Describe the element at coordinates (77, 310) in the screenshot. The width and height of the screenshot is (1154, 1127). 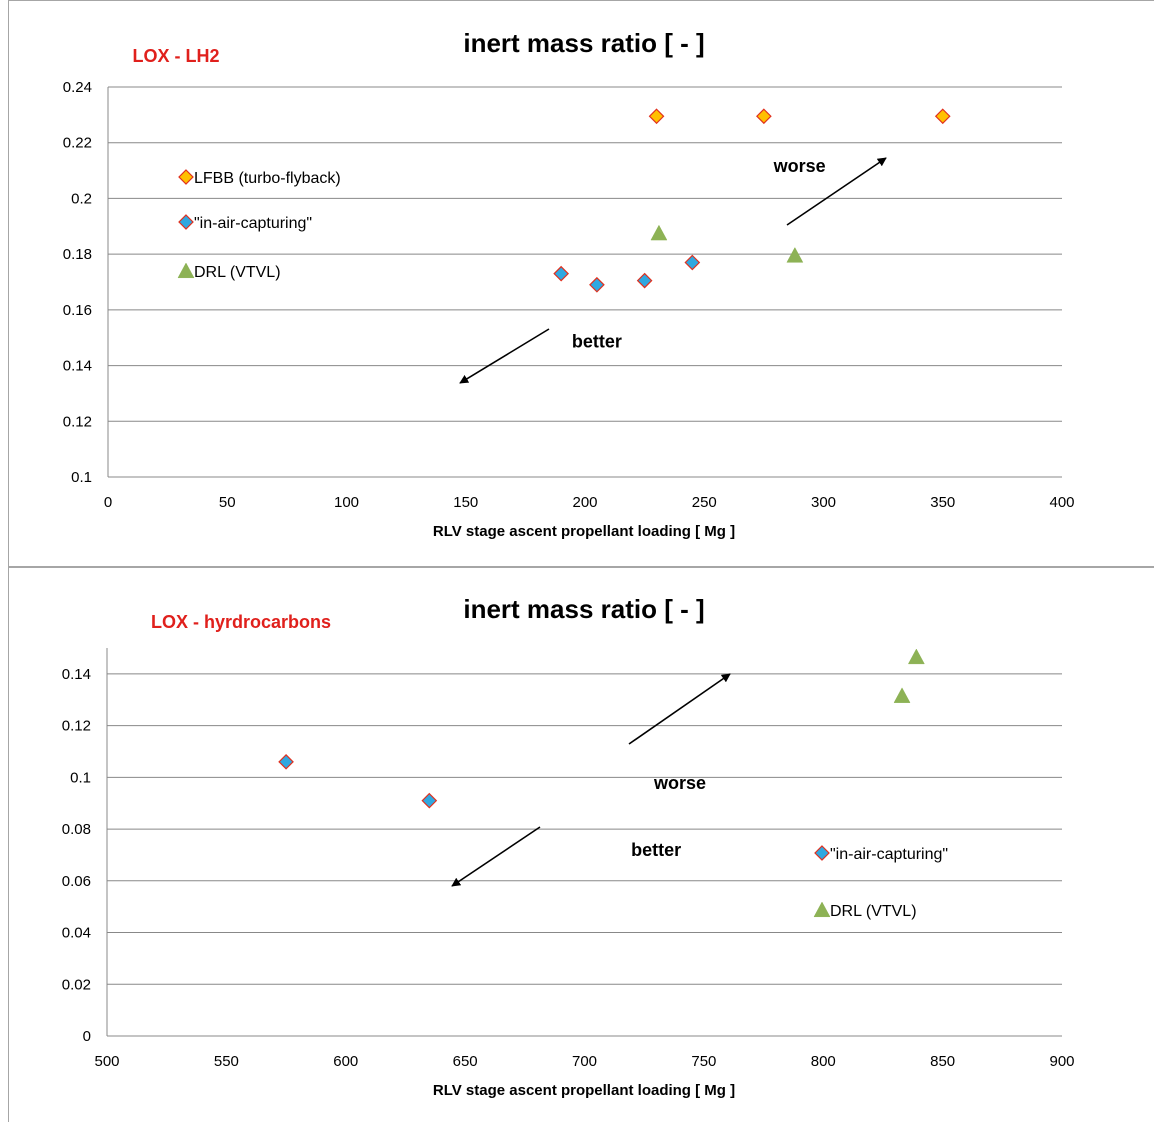
I see `y-tick-label: 0.16` at that location.